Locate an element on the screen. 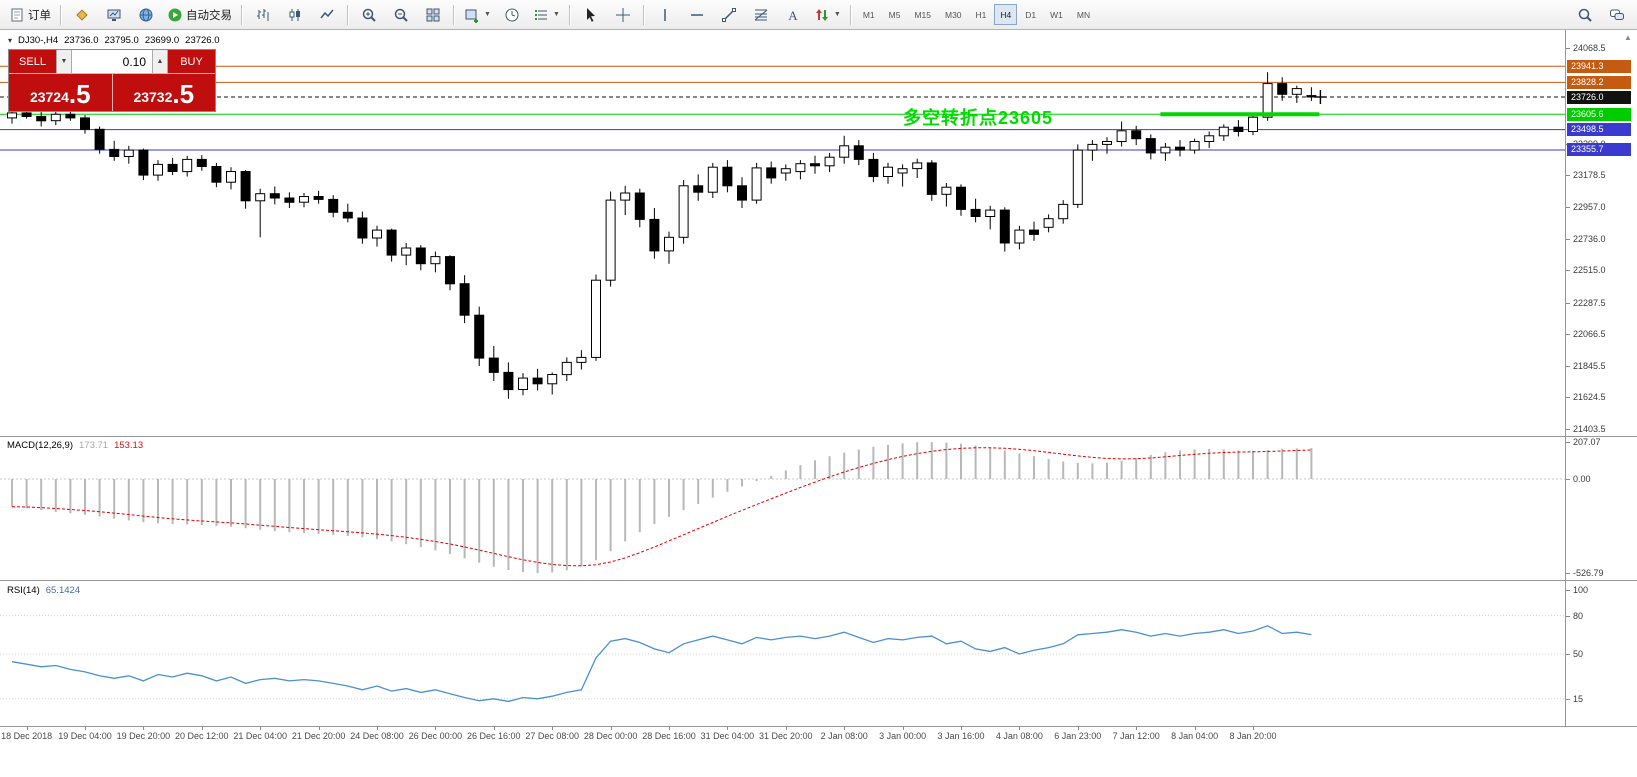 Image resolution: width=1637 pixels, height=777 pixels. zoom-in-icon is located at coordinates (369, 15).